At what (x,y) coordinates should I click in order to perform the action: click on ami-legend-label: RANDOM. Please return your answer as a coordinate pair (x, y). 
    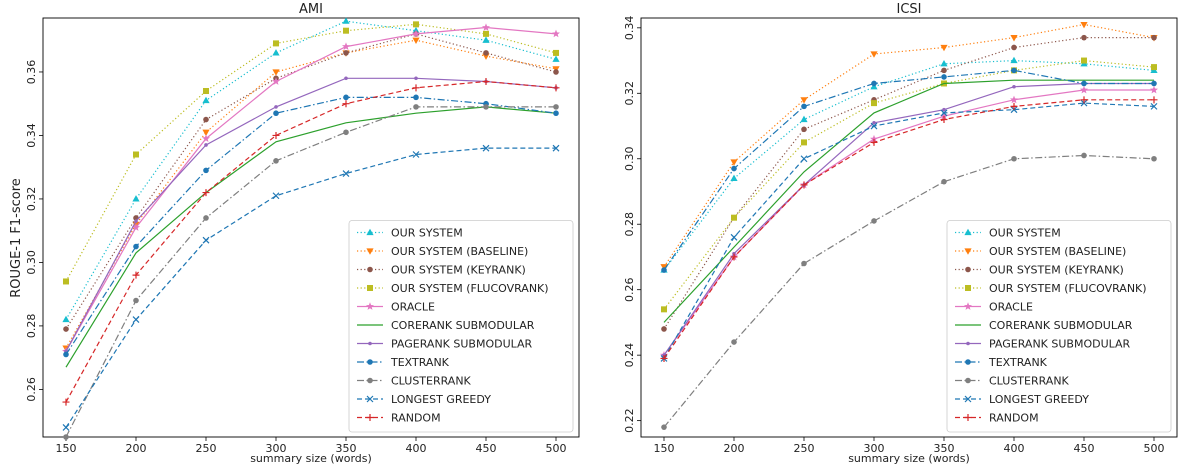
    Looking at the image, I should click on (416, 418).